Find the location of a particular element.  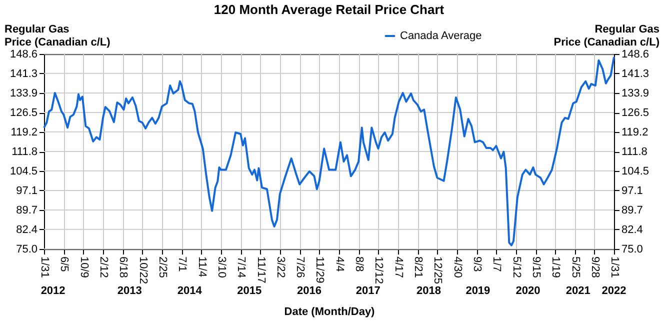

y2-tick-label: 104.5 is located at coordinates (636, 171).